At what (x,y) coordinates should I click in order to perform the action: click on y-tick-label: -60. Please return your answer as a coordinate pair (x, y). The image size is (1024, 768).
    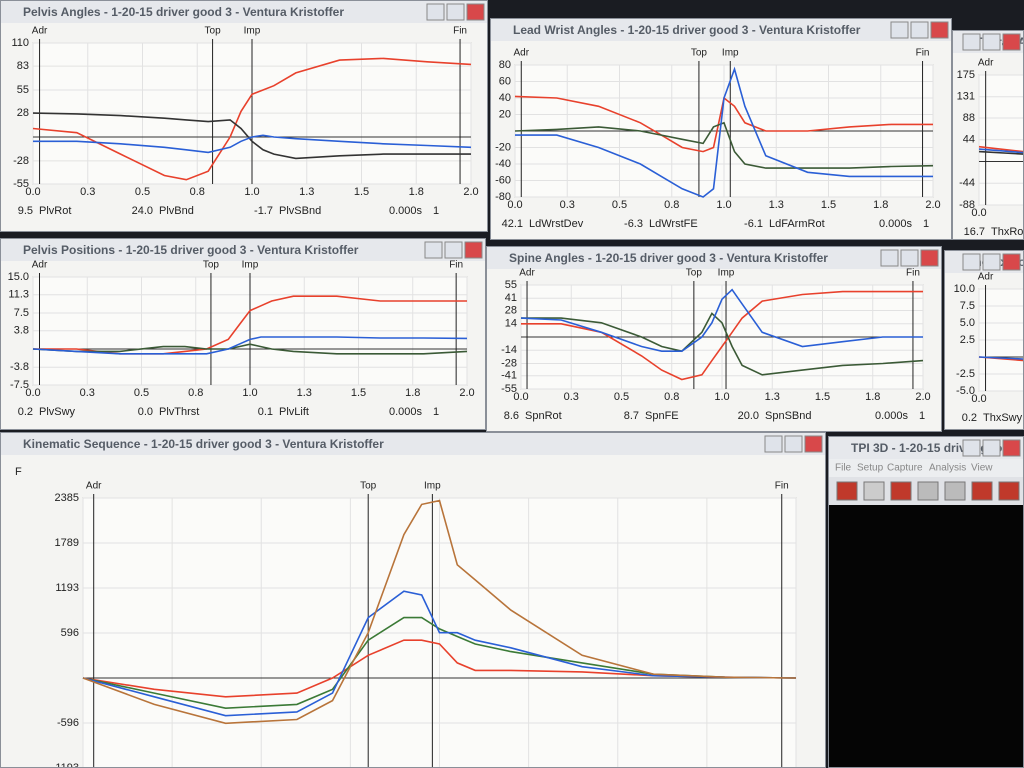
    Looking at the image, I should click on (503, 180).